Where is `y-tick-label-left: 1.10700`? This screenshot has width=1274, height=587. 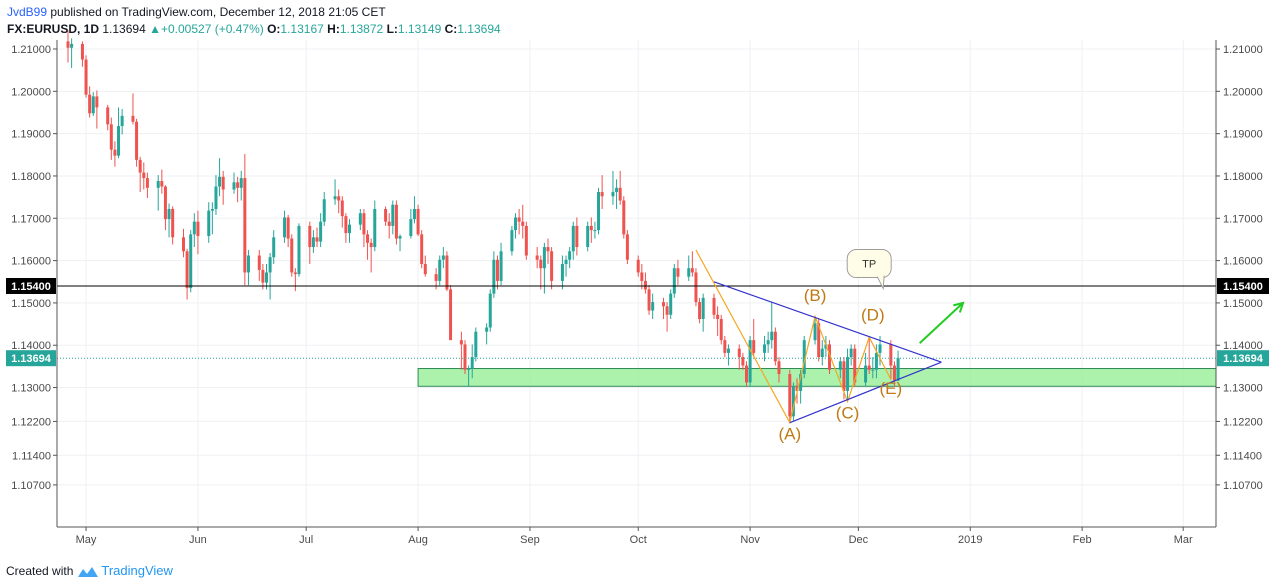
y-tick-label-left: 1.10700 is located at coordinates (31, 486).